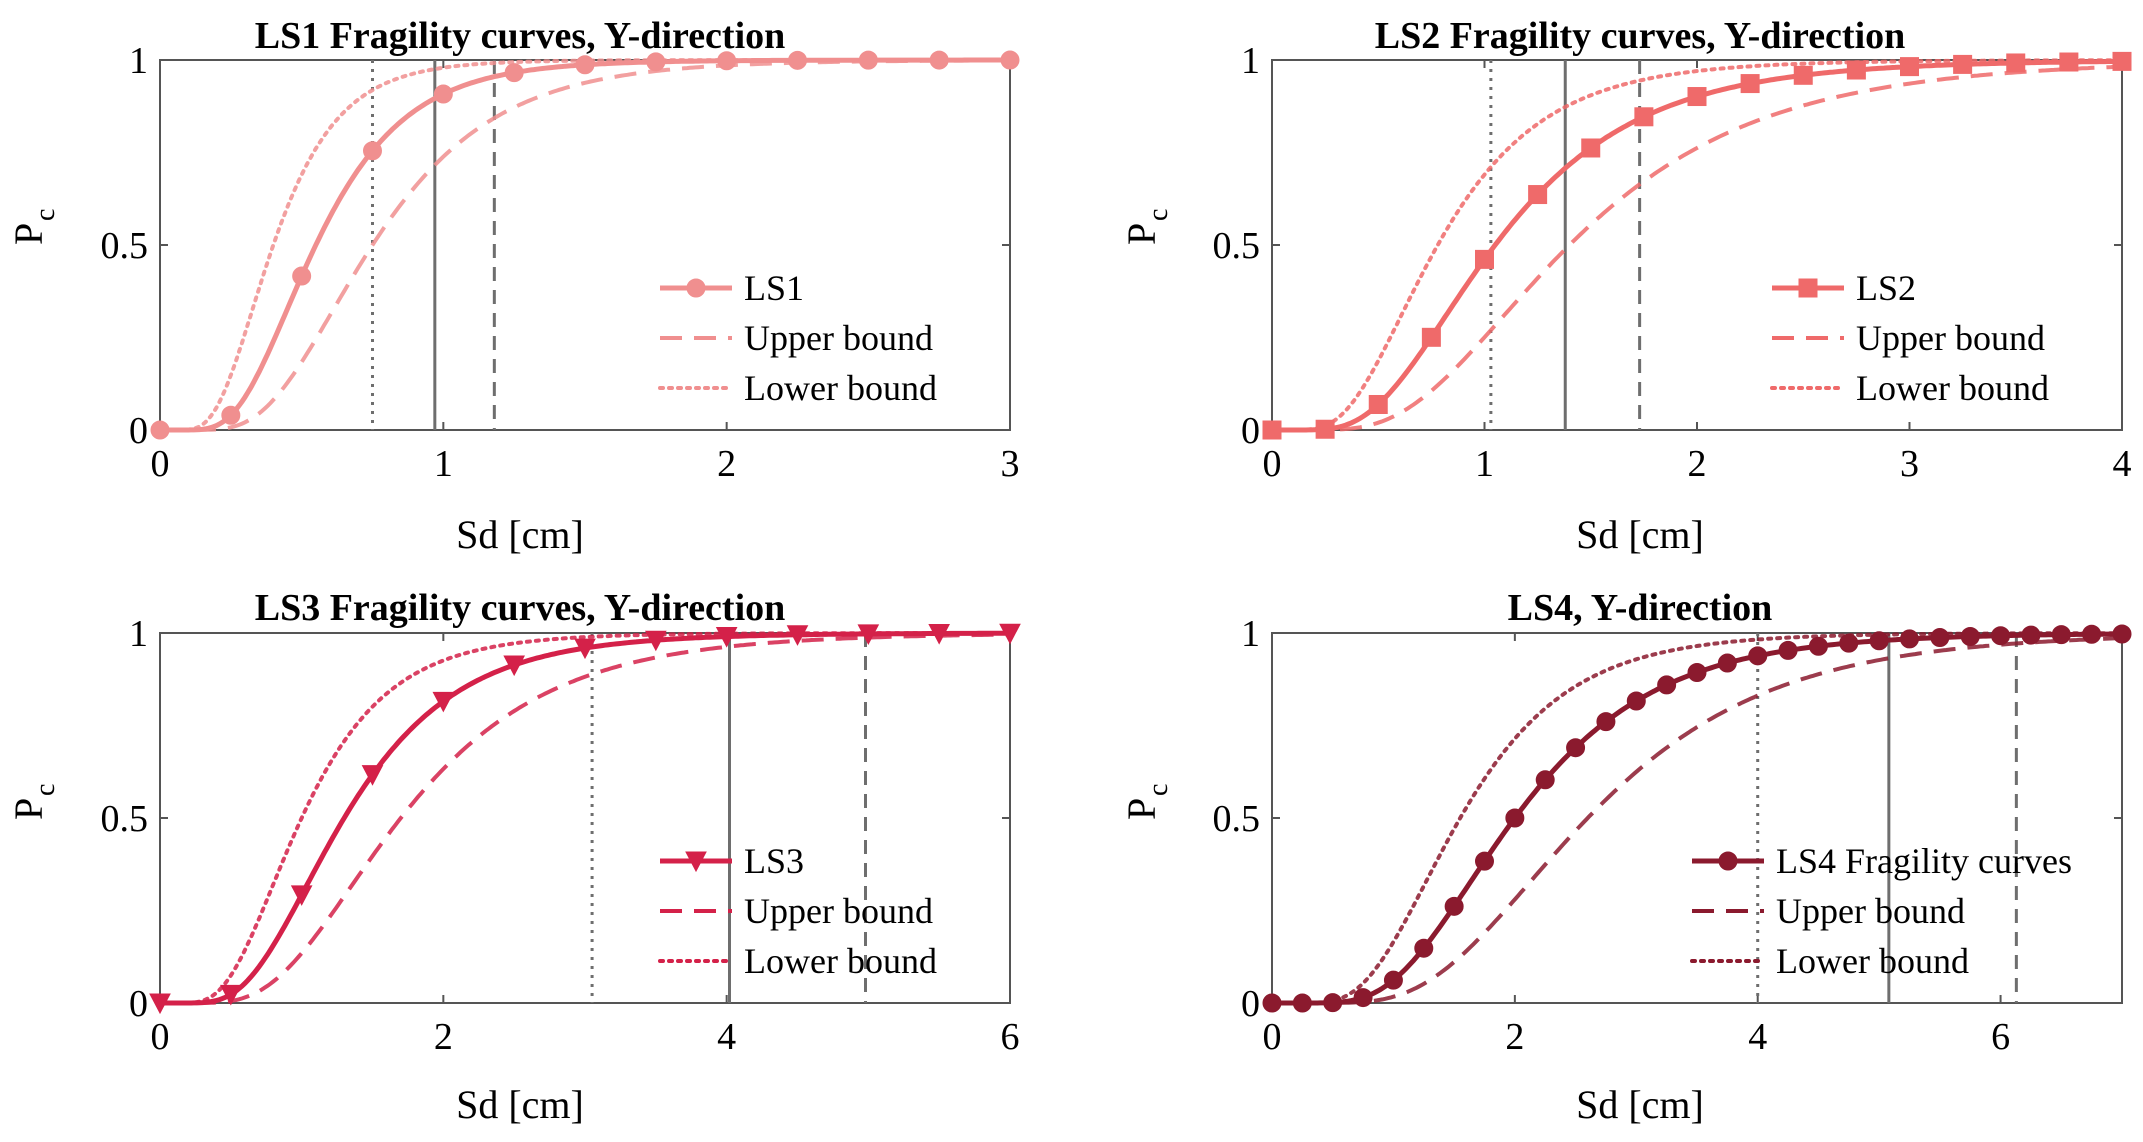  Describe the element at coordinates (520, 36) in the screenshot. I see `panel-title: LS1 Fragility curves, Y-direction` at that location.